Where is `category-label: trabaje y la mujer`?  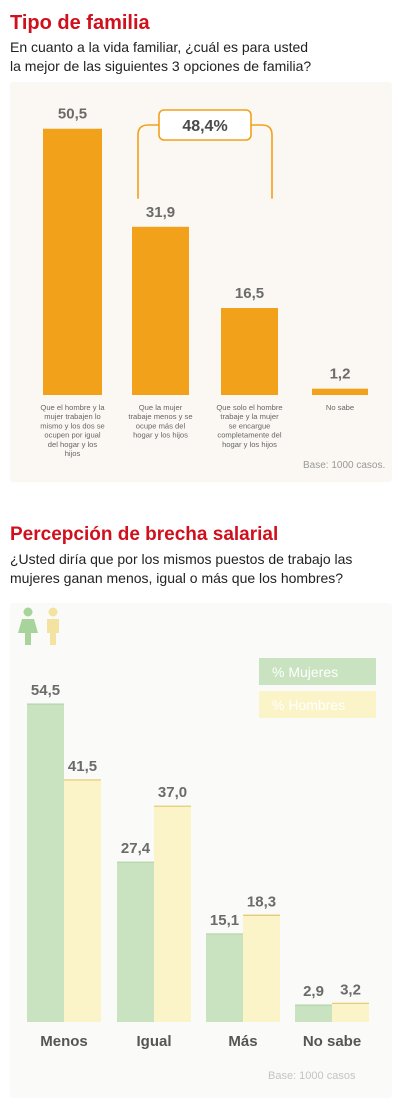 category-label: trabaje y la mujer is located at coordinates (249, 416).